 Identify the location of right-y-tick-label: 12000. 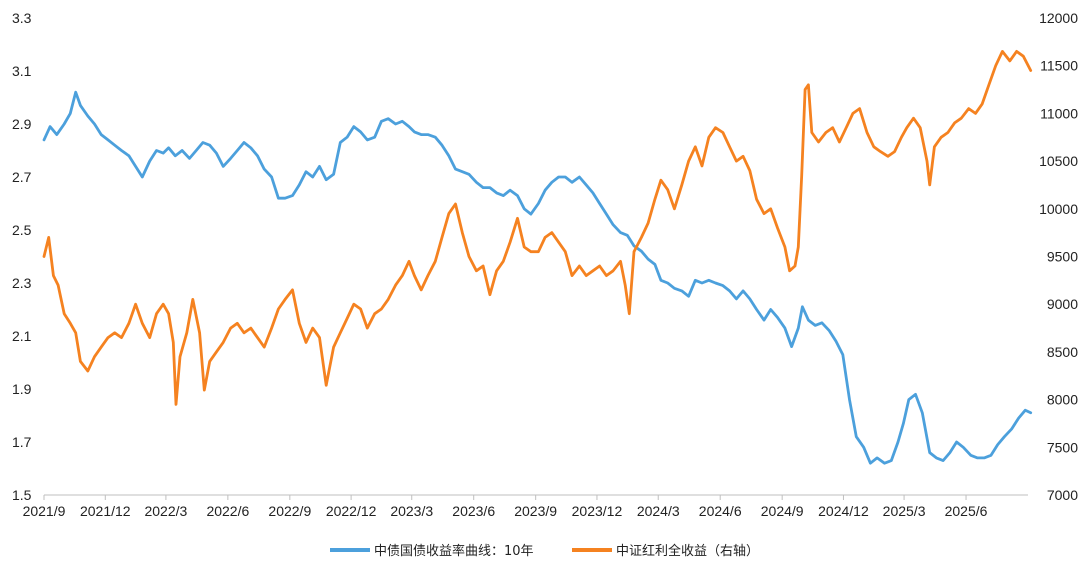
(1058, 18).